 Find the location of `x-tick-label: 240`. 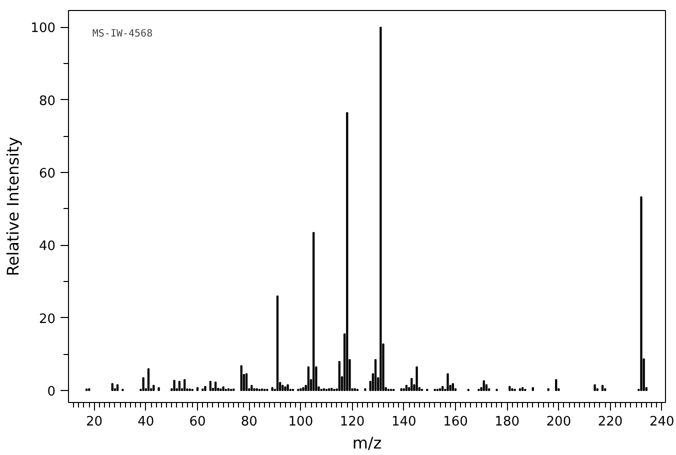

x-tick-label: 240 is located at coordinates (661, 422).